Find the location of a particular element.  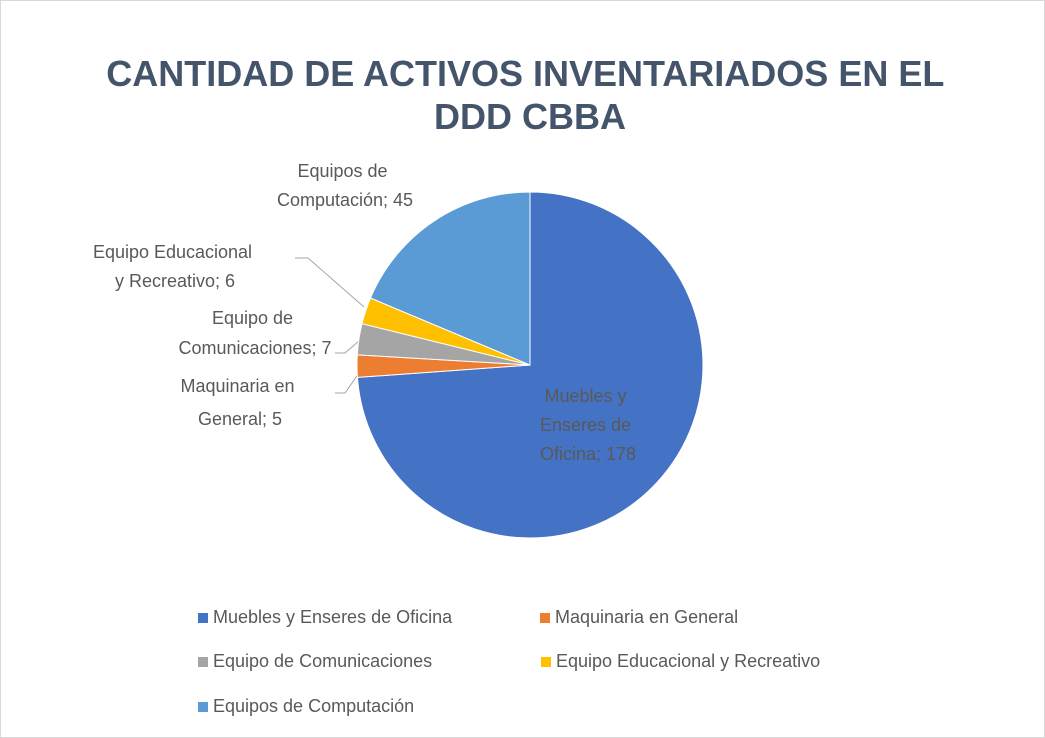

legend-label: Muebles y Enseres de Oficina is located at coordinates (333, 617).